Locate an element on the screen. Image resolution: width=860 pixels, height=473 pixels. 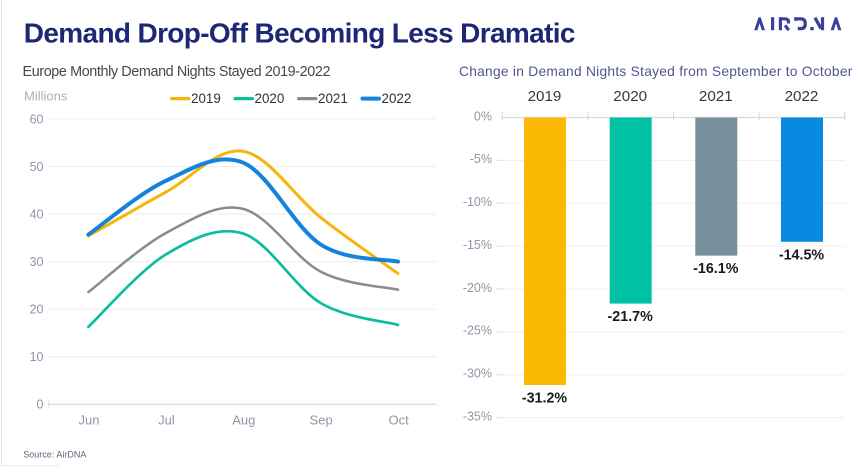
svg-text: -30% is located at coordinates (477, 374).